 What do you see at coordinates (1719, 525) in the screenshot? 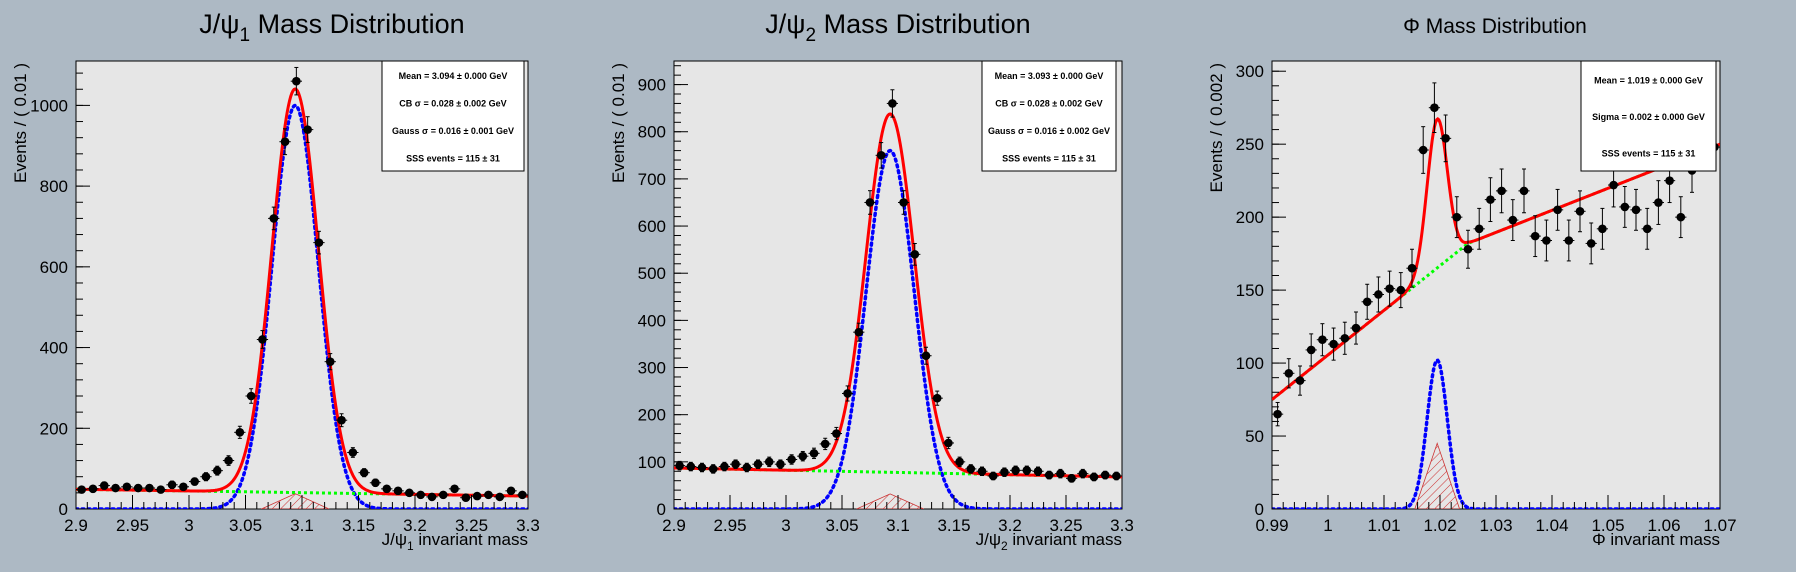
I see `x-tick-label: 1.07` at bounding box center [1719, 525].